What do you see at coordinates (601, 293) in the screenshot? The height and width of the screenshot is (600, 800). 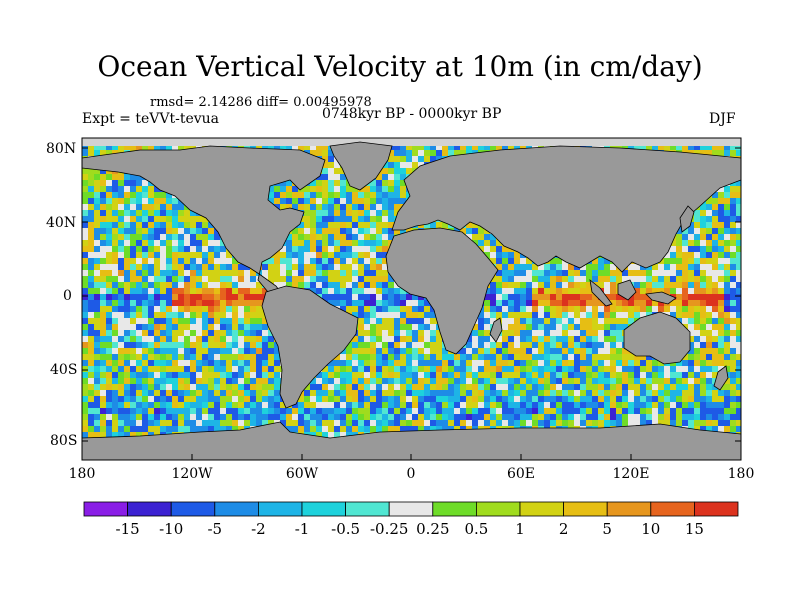 I see `land-sumatra` at bounding box center [601, 293].